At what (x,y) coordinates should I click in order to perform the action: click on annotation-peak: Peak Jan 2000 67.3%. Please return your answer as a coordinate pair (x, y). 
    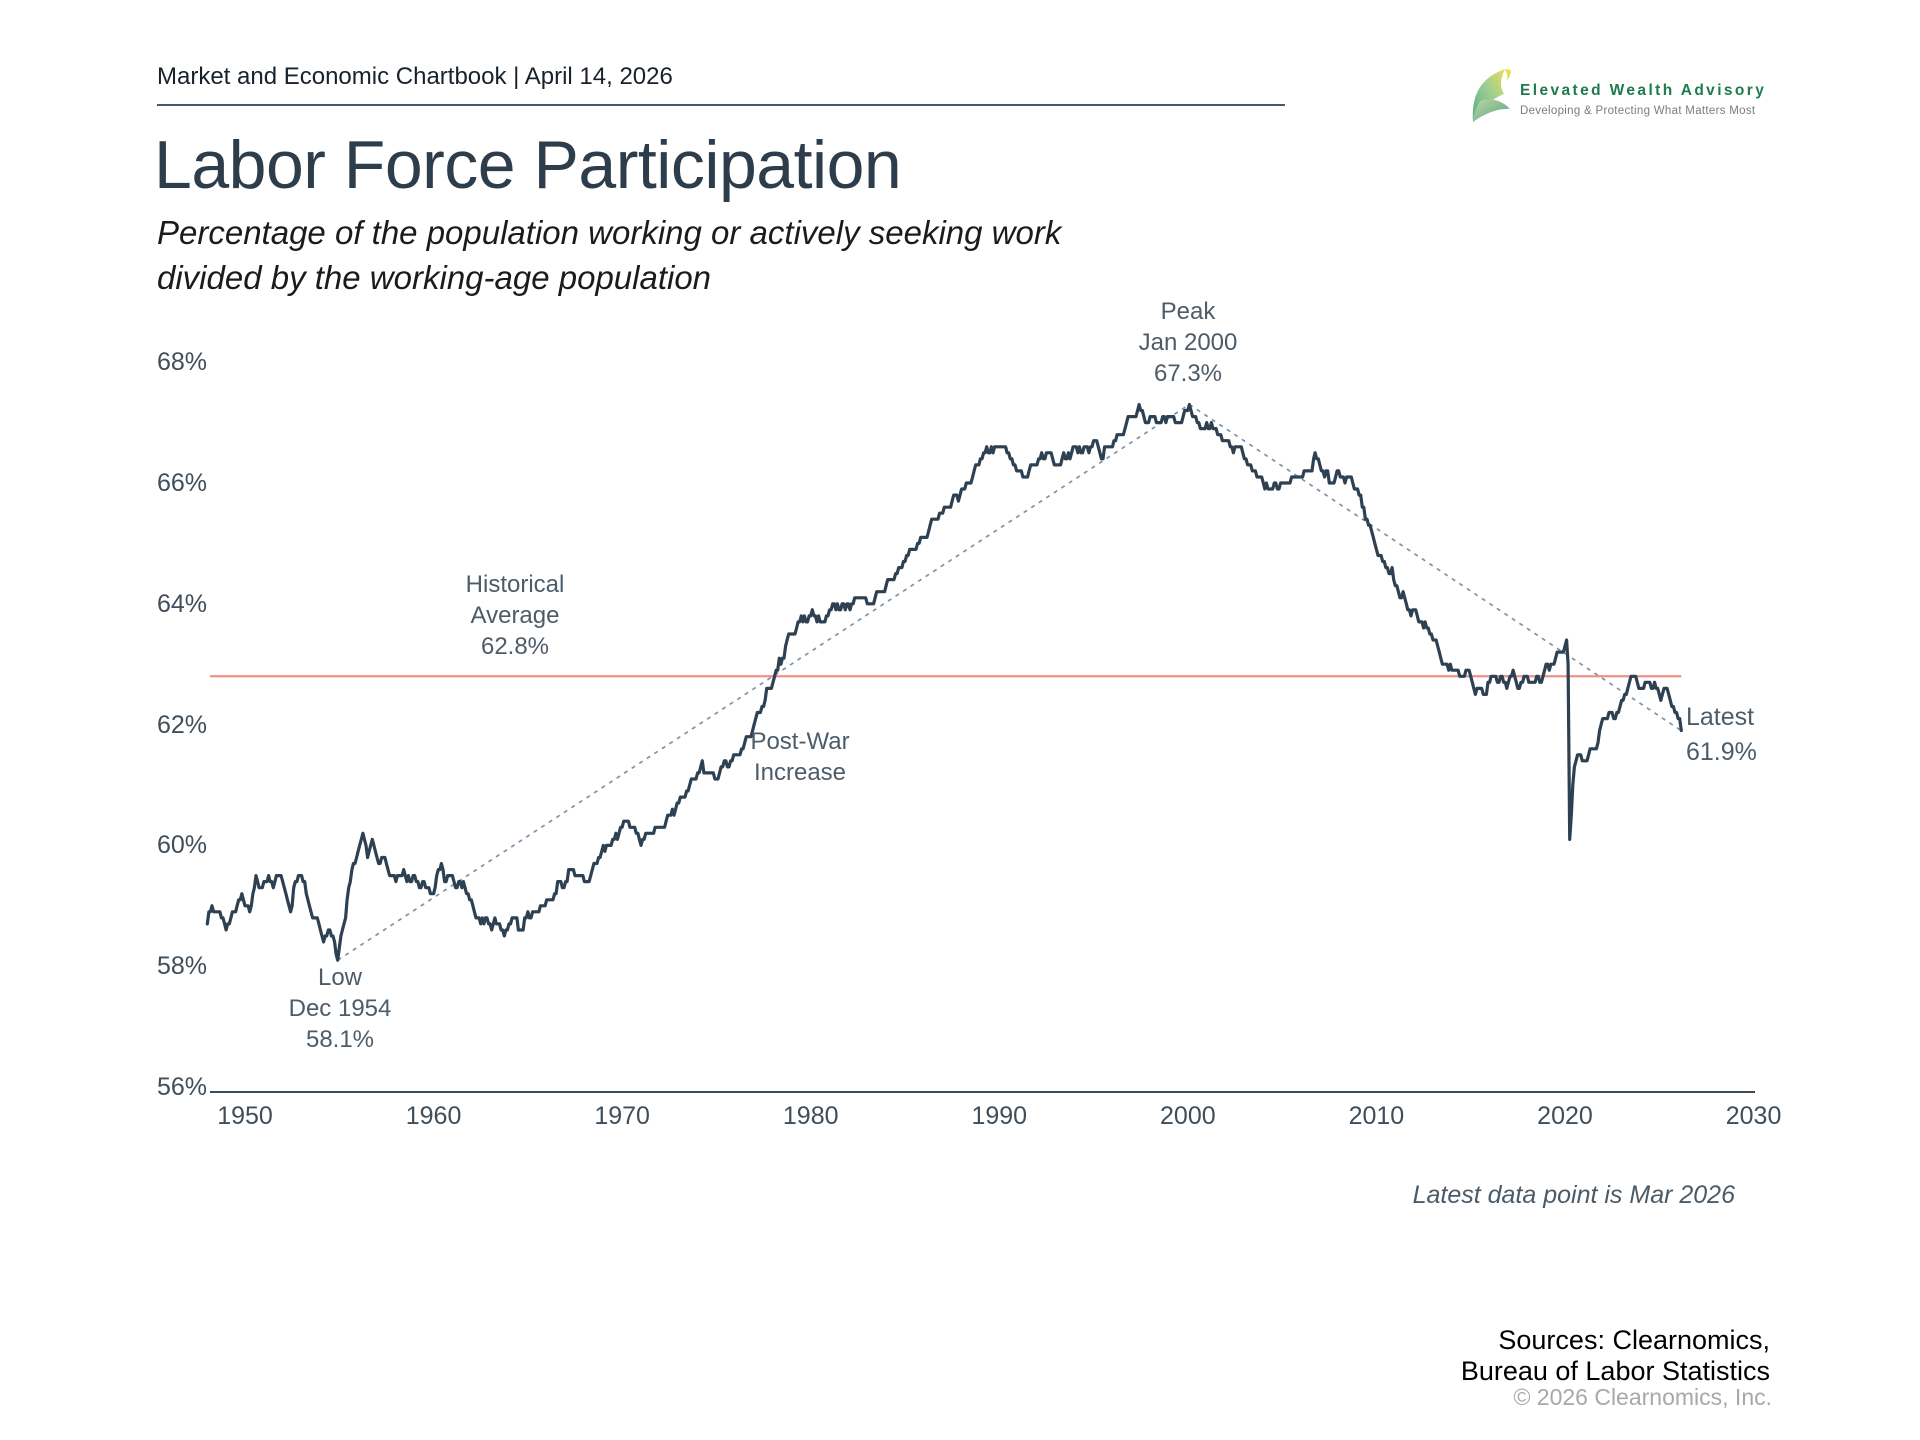
    Looking at the image, I should click on (1188, 342).